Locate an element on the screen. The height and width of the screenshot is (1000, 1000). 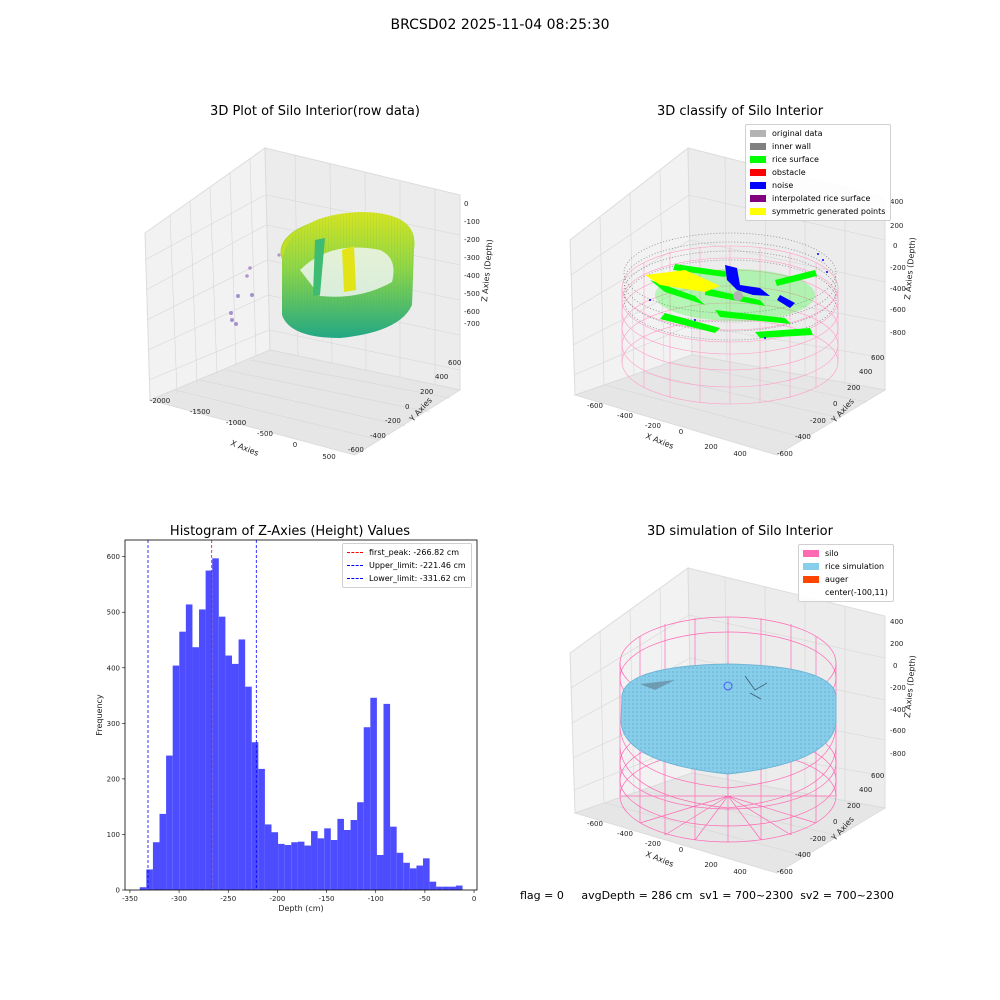
classify-x-tick: 200 is located at coordinates (710, 447).